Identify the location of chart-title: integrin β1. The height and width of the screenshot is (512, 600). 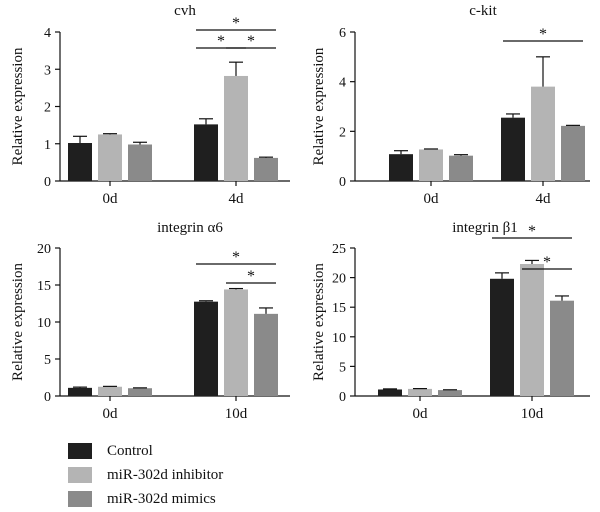
(485, 228).